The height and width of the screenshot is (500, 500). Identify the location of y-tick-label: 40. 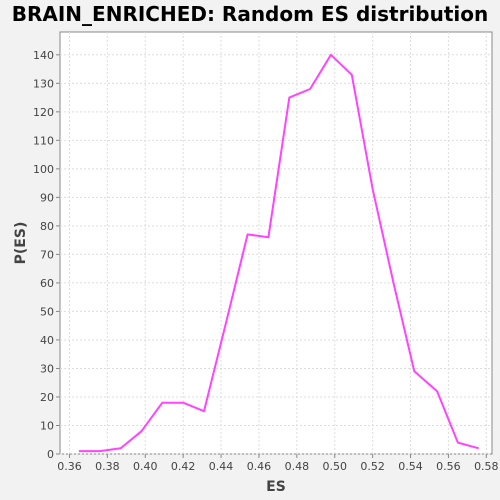
(47, 340).